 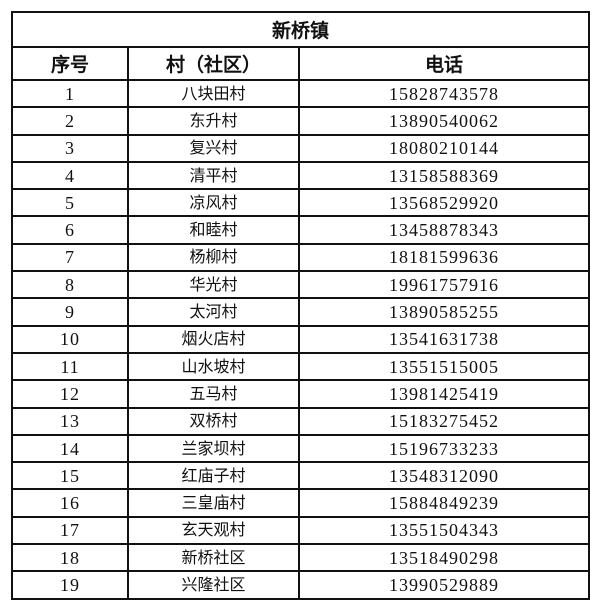 I want to click on cell-village: 太河村, so click(x=213, y=312).